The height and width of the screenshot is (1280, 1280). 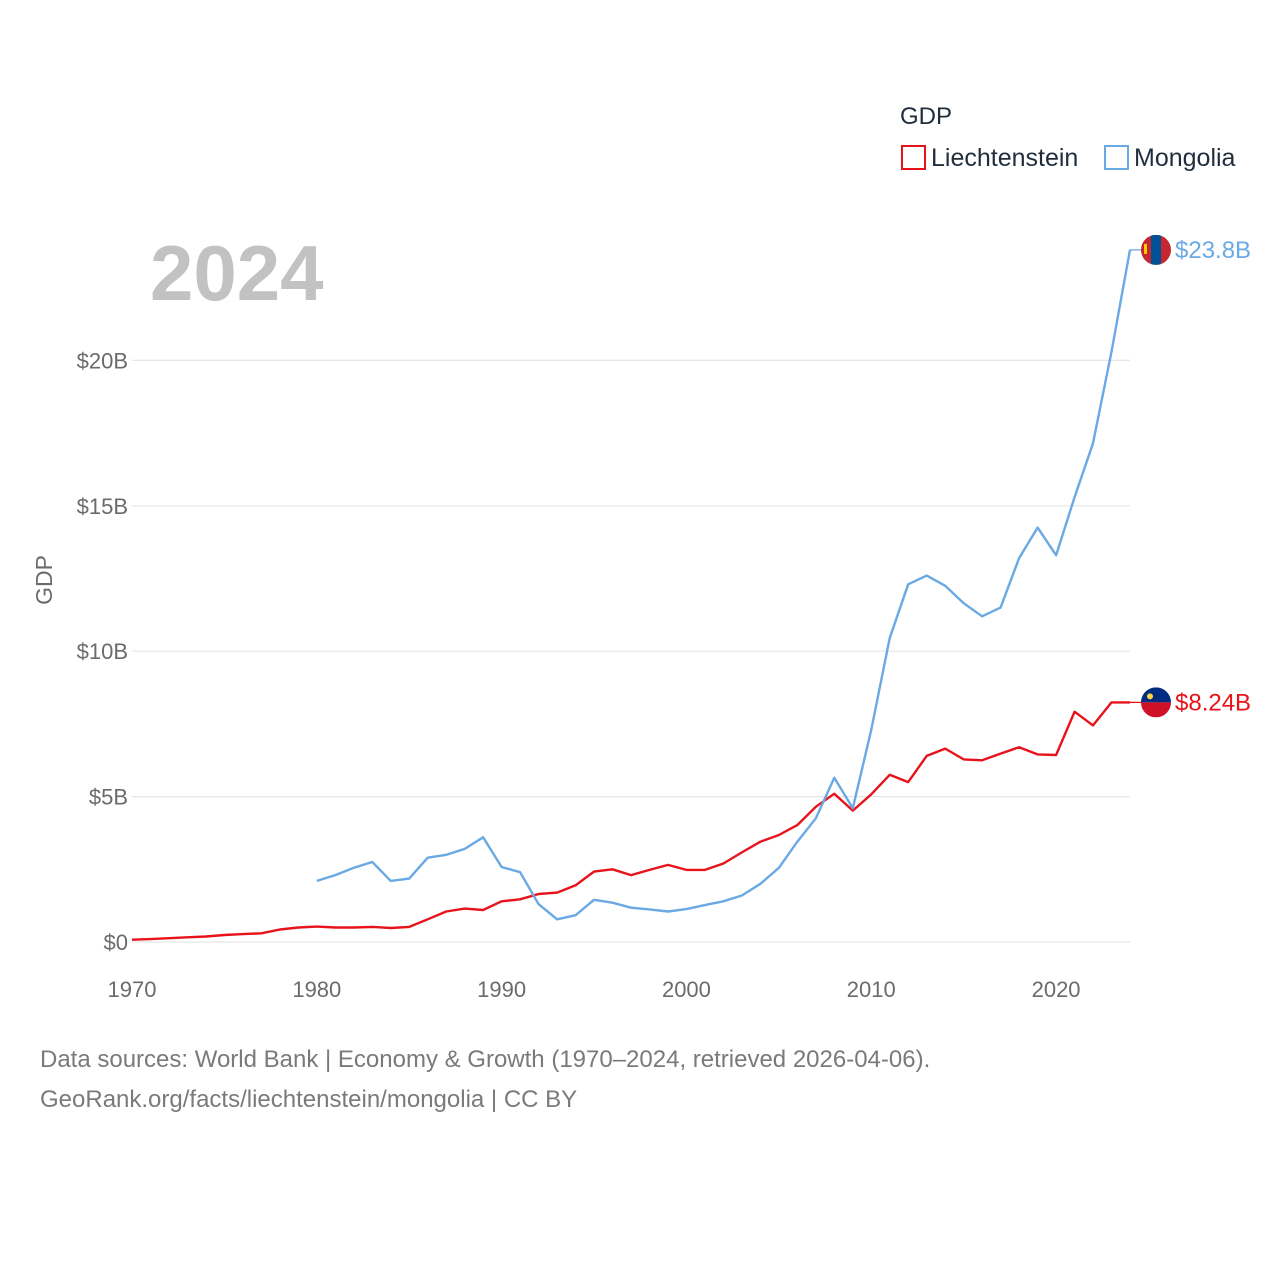 I want to click on x-tick-label: 2010, so click(x=871, y=989).